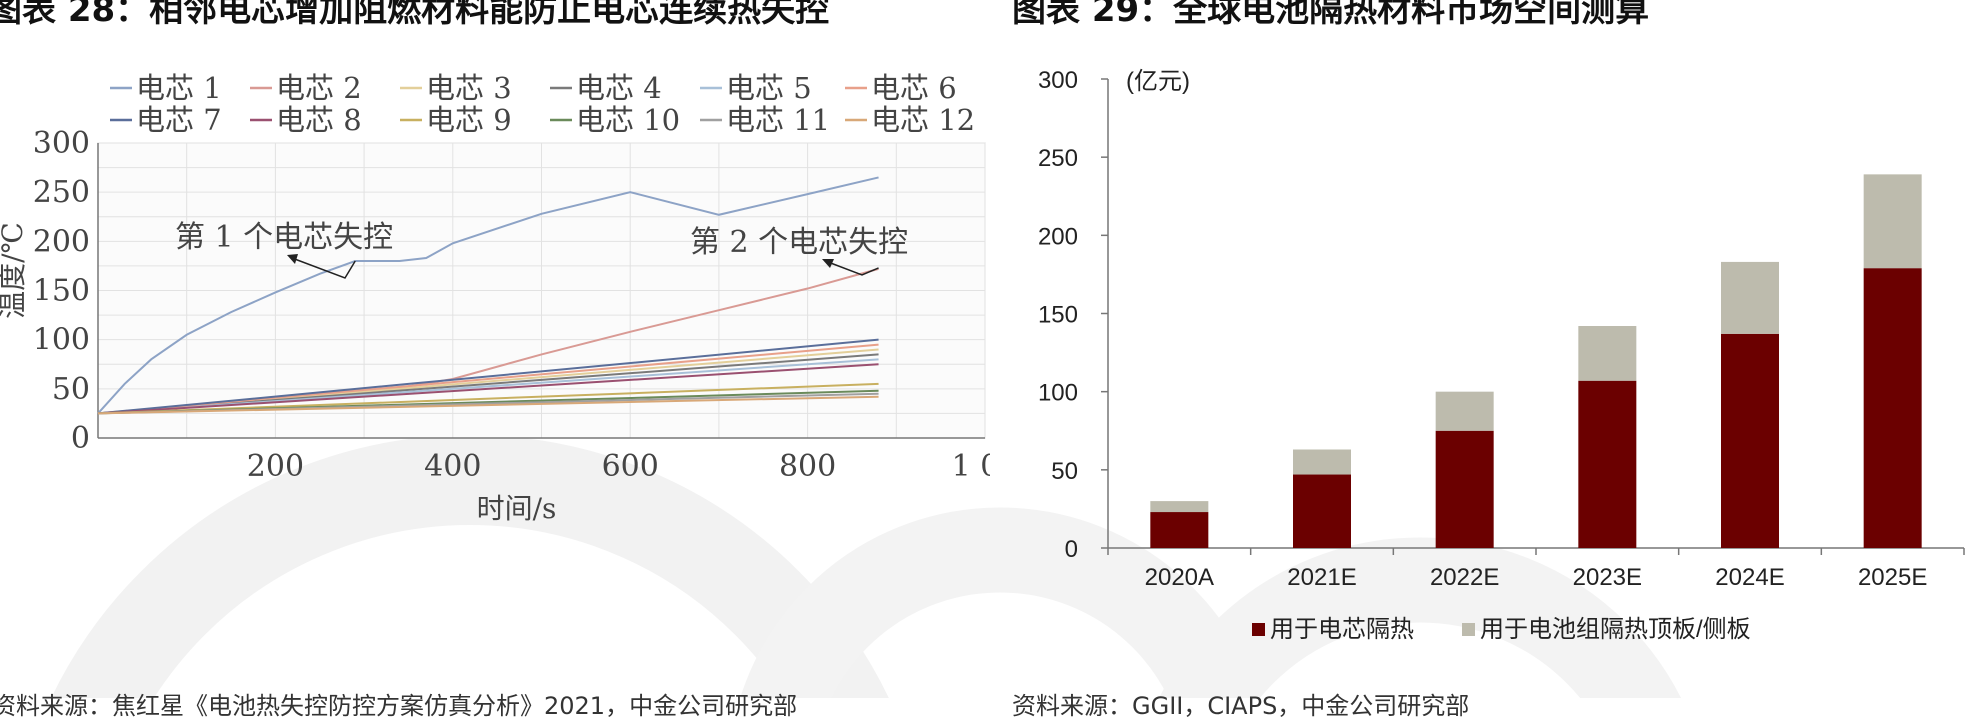  What do you see at coordinates (807, 466) in the screenshot?
I see `x-tick-label: 800` at bounding box center [807, 466].